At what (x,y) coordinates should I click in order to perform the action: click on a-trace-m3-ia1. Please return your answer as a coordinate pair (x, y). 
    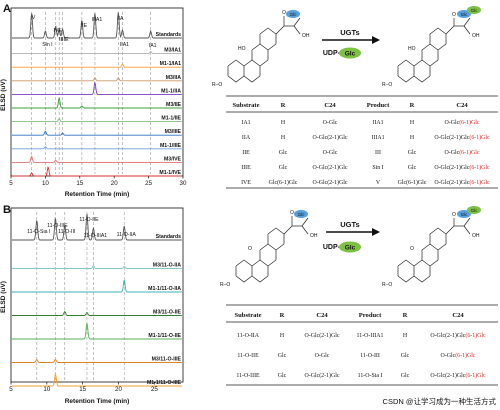
    Looking at the image, I should click on (97, 53).